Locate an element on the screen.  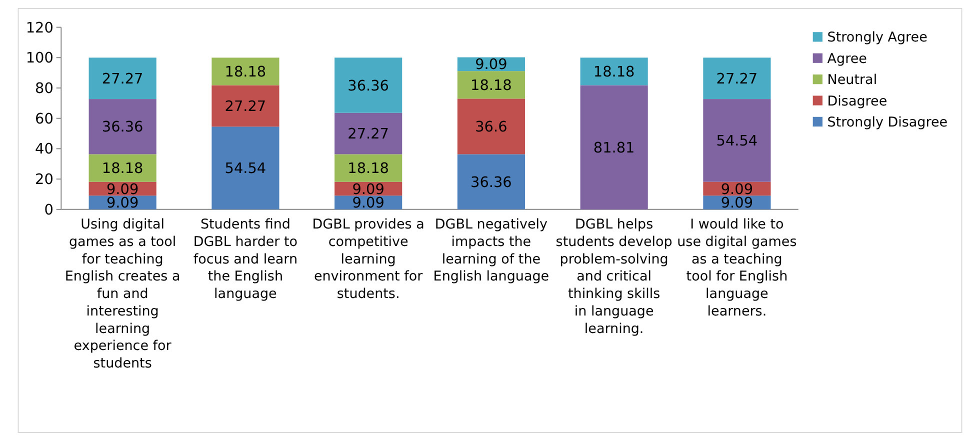
y-tick-label: 80 is located at coordinates (44, 89).